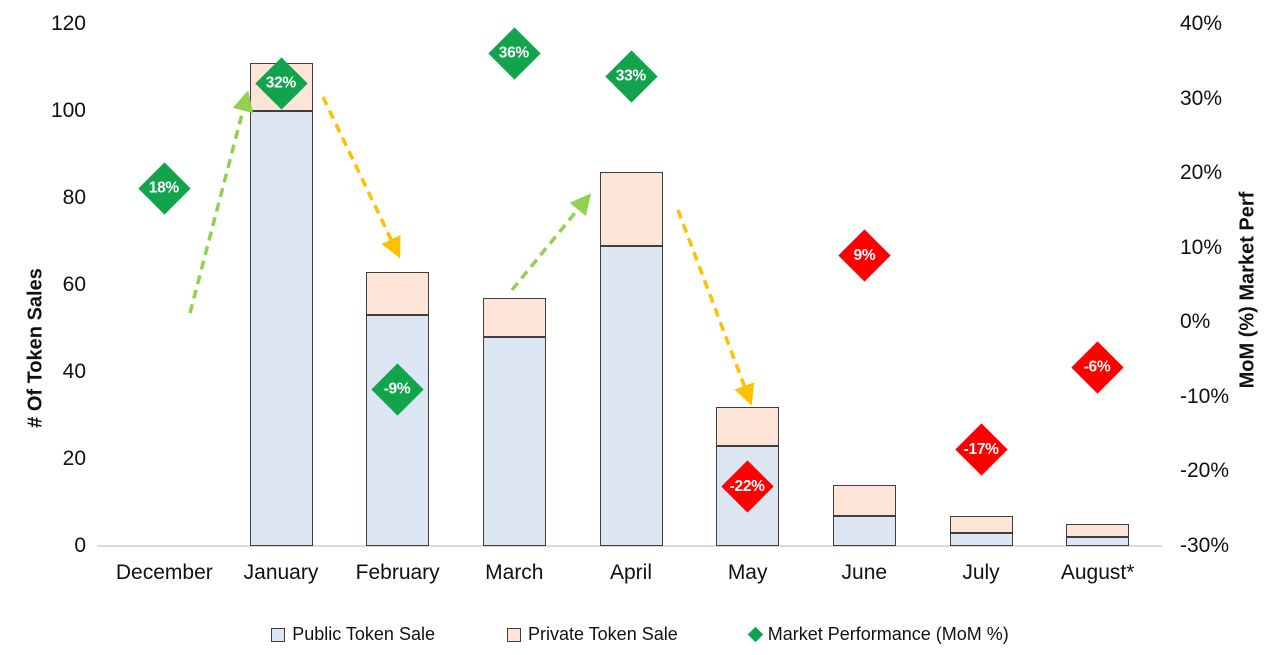 This screenshot has height=655, width=1280. Describe the element at coordinates (1097, 572) in the screenshot. I see `x-label-august*: August*` at that location.